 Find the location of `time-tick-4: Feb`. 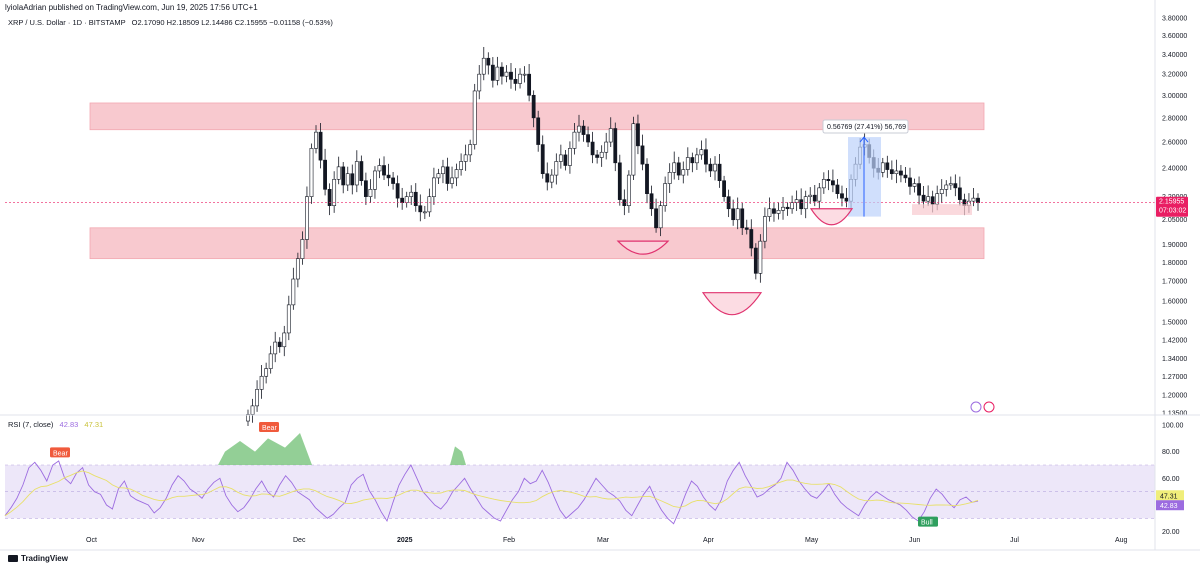

time-tick-4: Feb is located at coordinates (509, 540).